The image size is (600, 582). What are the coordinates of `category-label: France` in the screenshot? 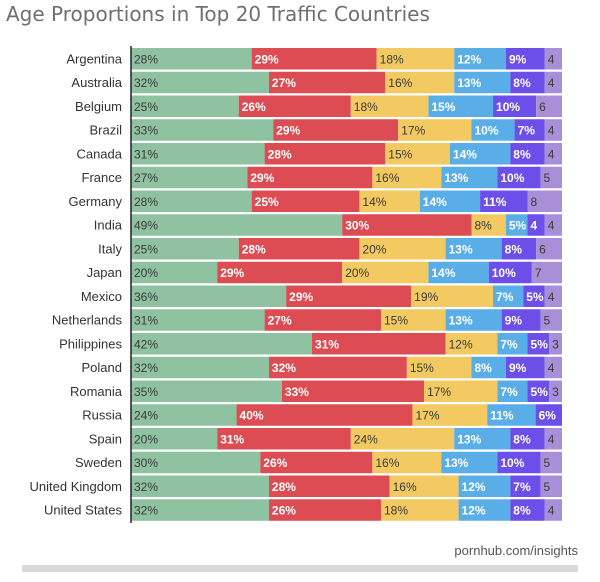 It's located at (102, 177).